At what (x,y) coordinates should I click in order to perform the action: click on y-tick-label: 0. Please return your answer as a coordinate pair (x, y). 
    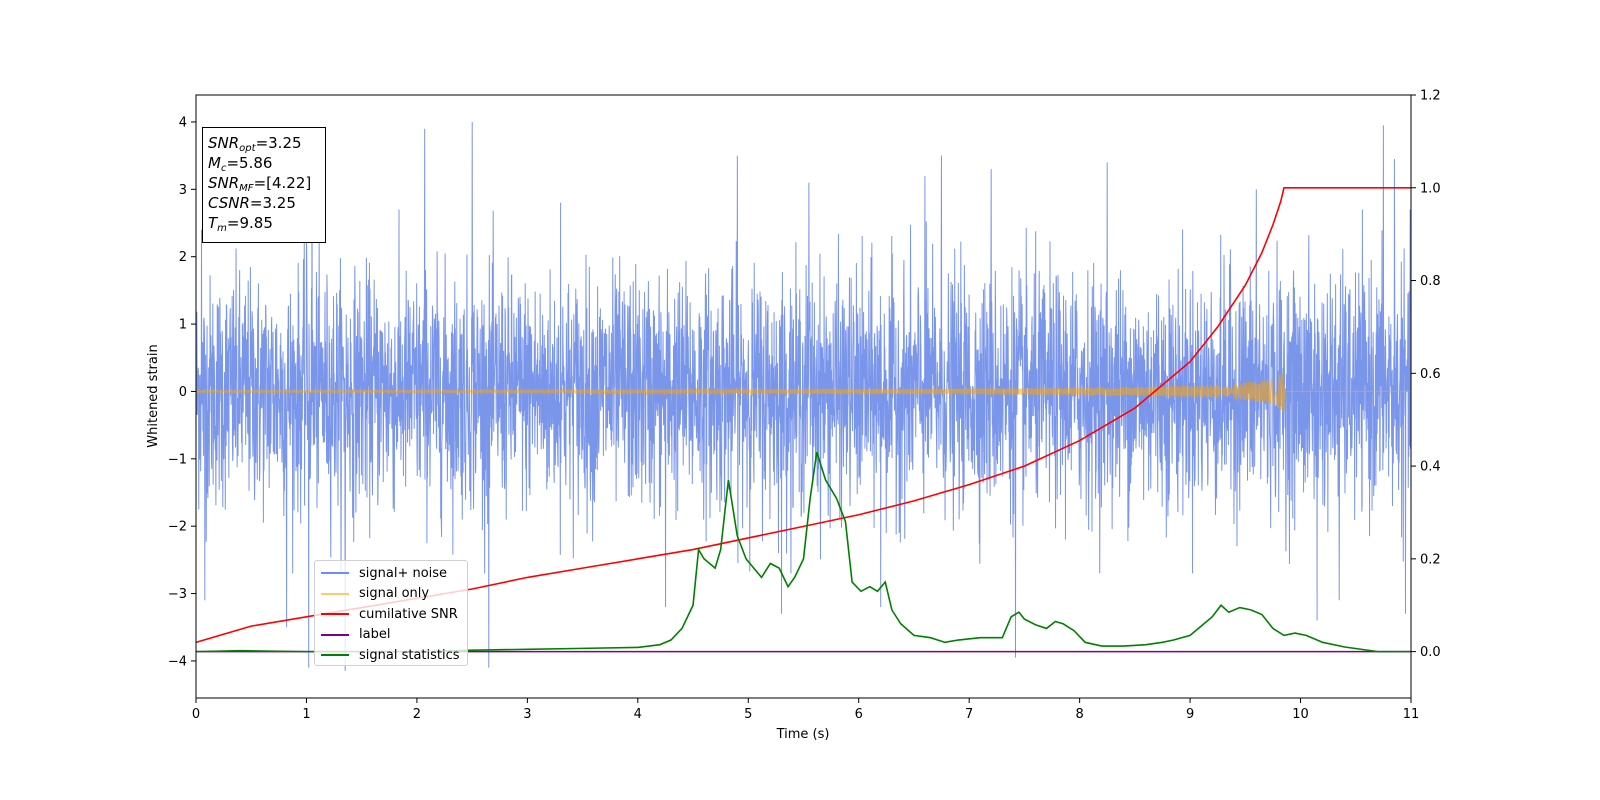
    Looking at the image, I should click on (183, 392).